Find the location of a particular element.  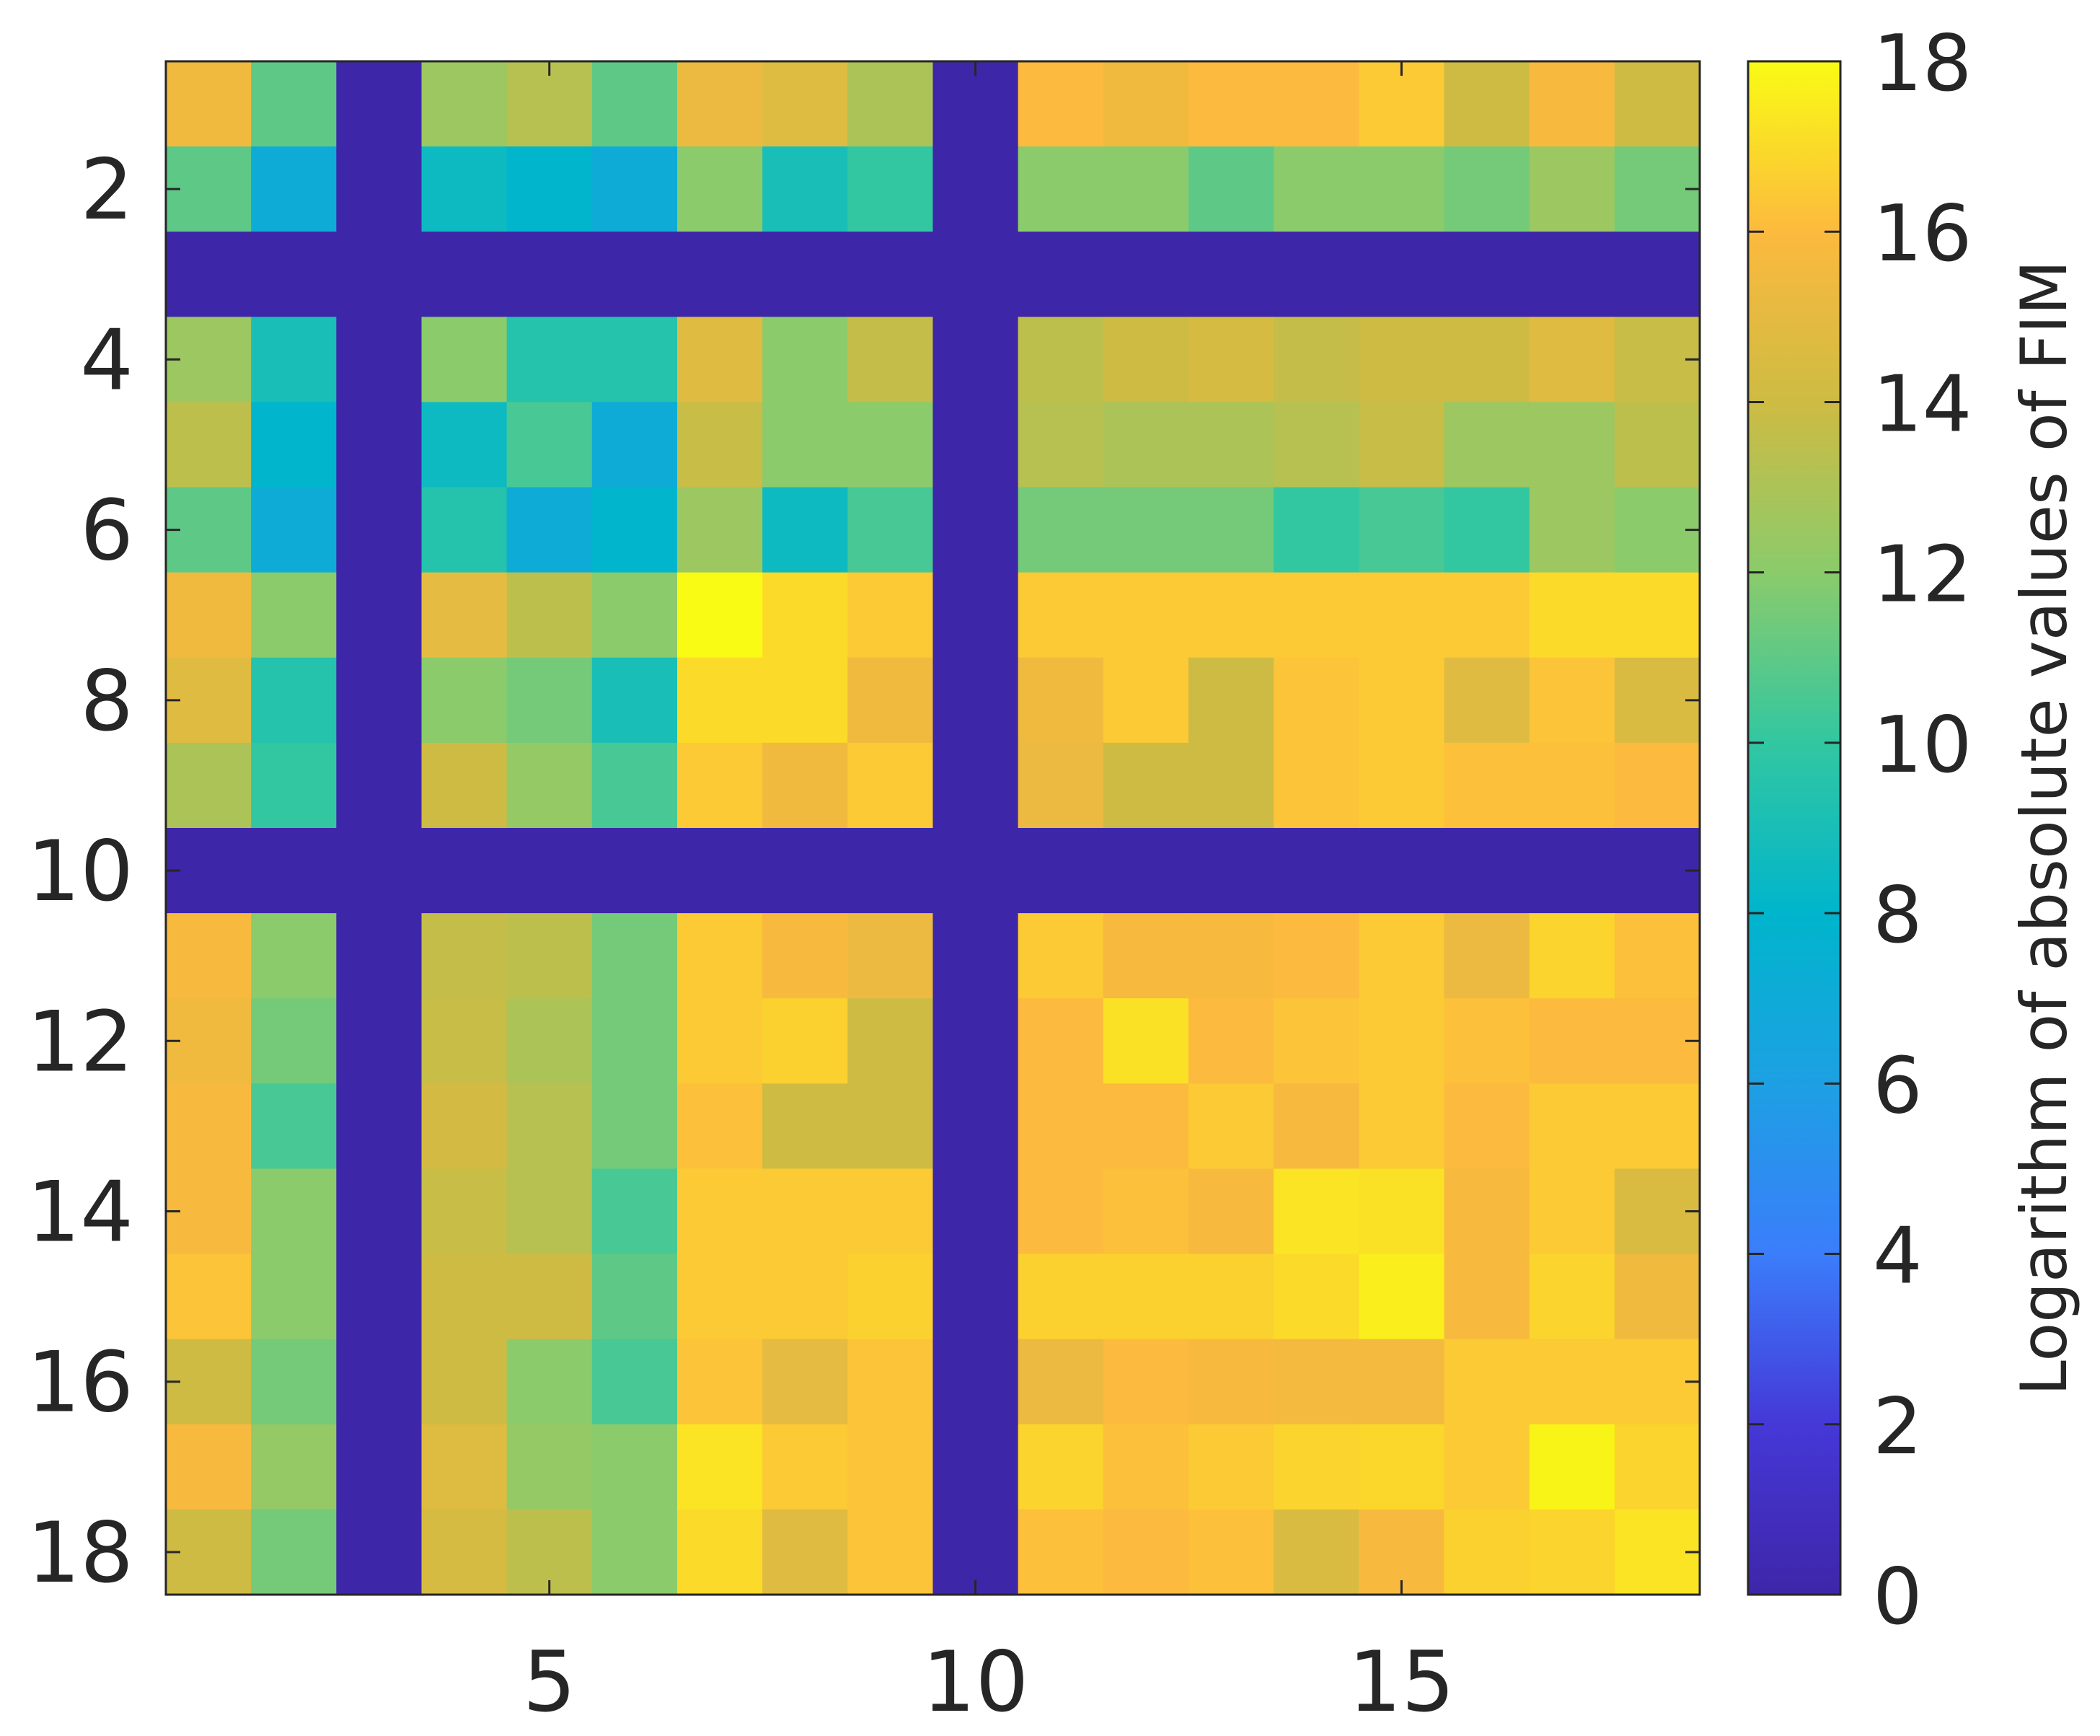

x-tick-labels: 5 10 15 is located at coordinates (989, 1682).